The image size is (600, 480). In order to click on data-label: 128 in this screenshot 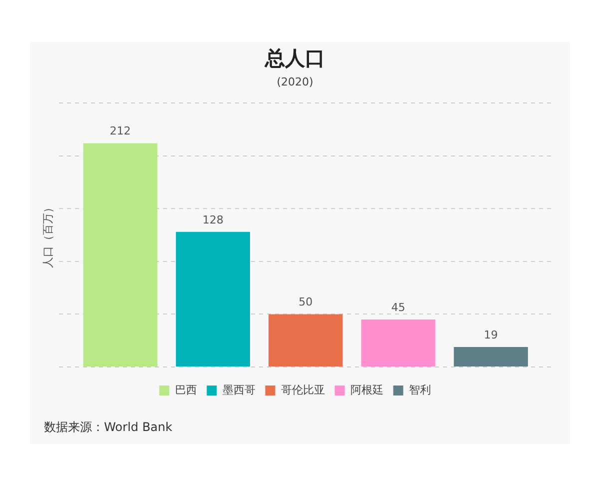, I will do `click(213, 219)`.